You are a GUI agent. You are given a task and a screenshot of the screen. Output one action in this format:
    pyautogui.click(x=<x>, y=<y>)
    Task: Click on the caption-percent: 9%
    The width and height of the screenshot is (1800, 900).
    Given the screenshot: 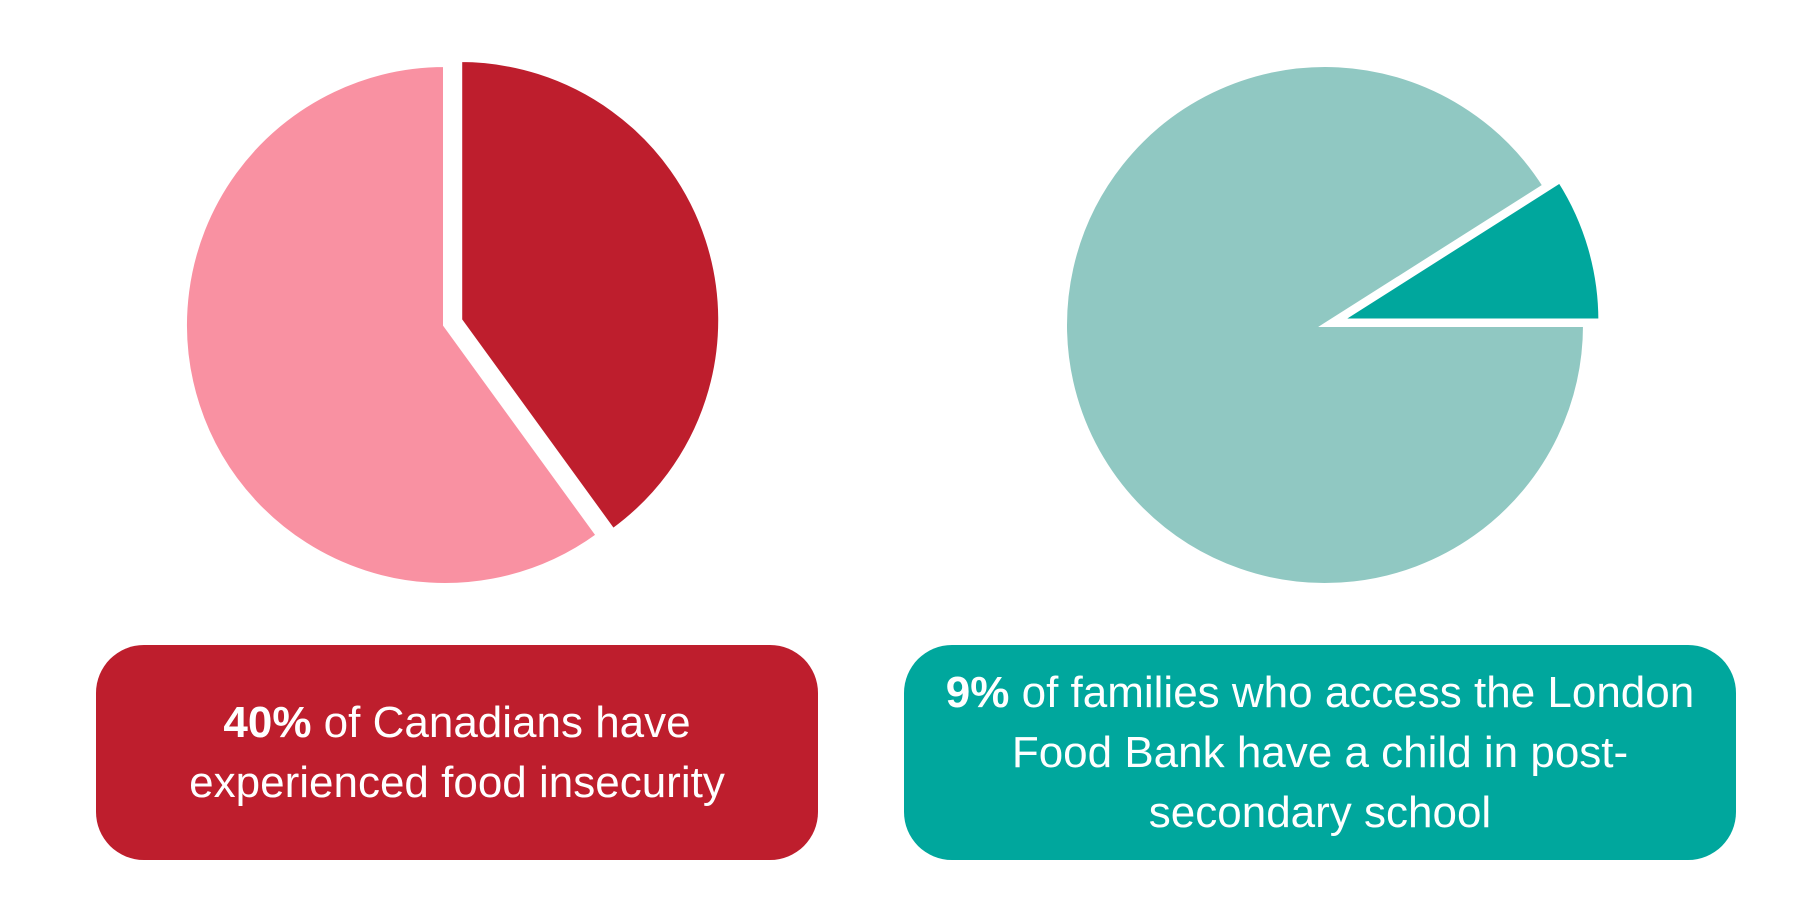 What is the action you would take?
    pyautogui.click(x=977, y=692)
    